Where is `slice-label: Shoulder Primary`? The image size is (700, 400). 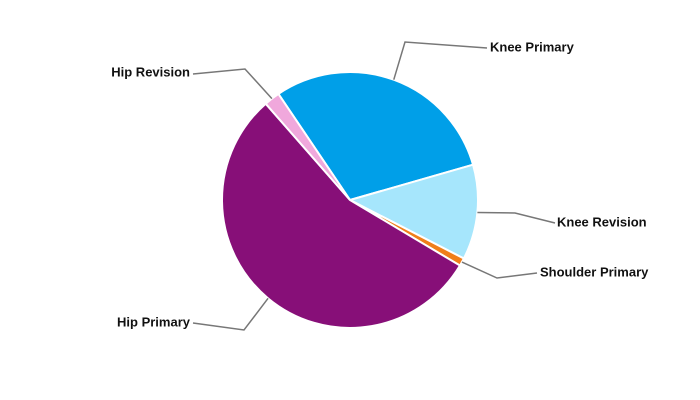
slice-label: Shoulder Primary is located at coordinates (594, 271).